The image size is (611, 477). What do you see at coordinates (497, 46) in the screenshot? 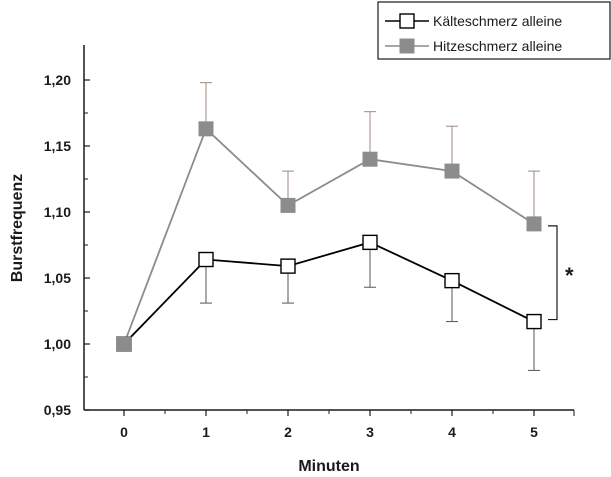
I see `legend-label-heat: Hitzeschmerz alleine` at bounding box center [497, 46].